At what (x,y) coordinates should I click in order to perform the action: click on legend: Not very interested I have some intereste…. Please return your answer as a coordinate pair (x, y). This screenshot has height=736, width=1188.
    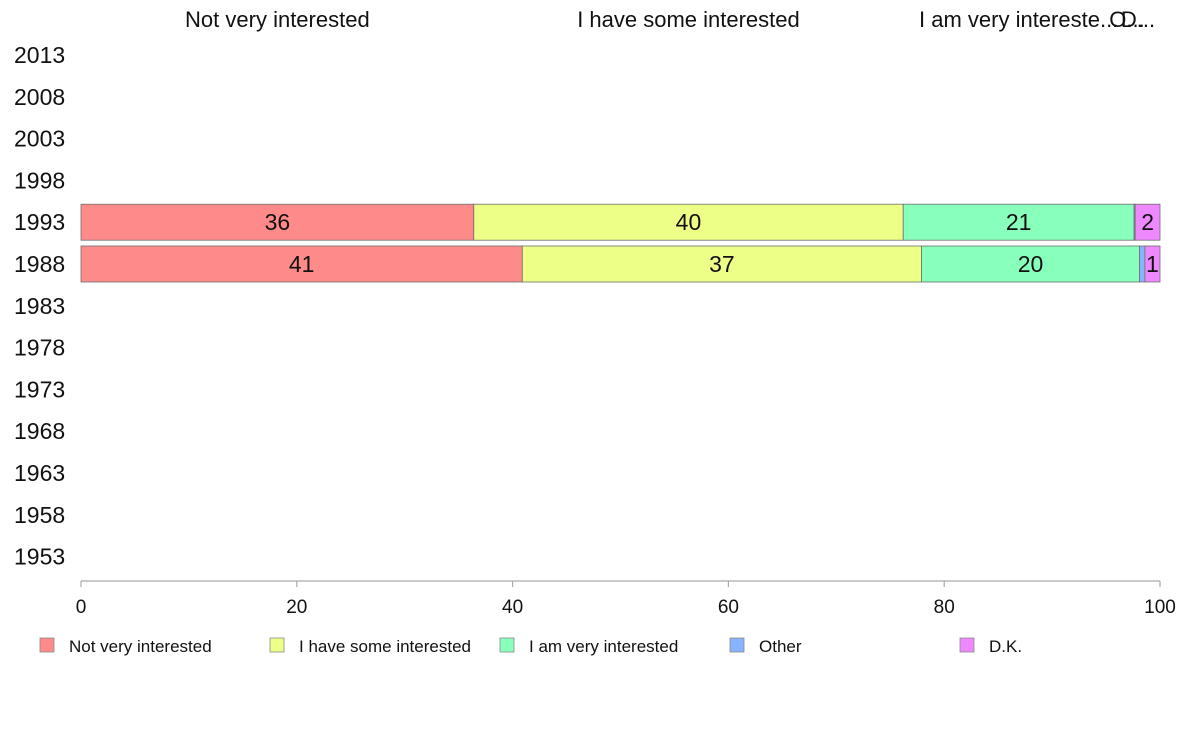
    Looking at the image, I should click on (530, 646).